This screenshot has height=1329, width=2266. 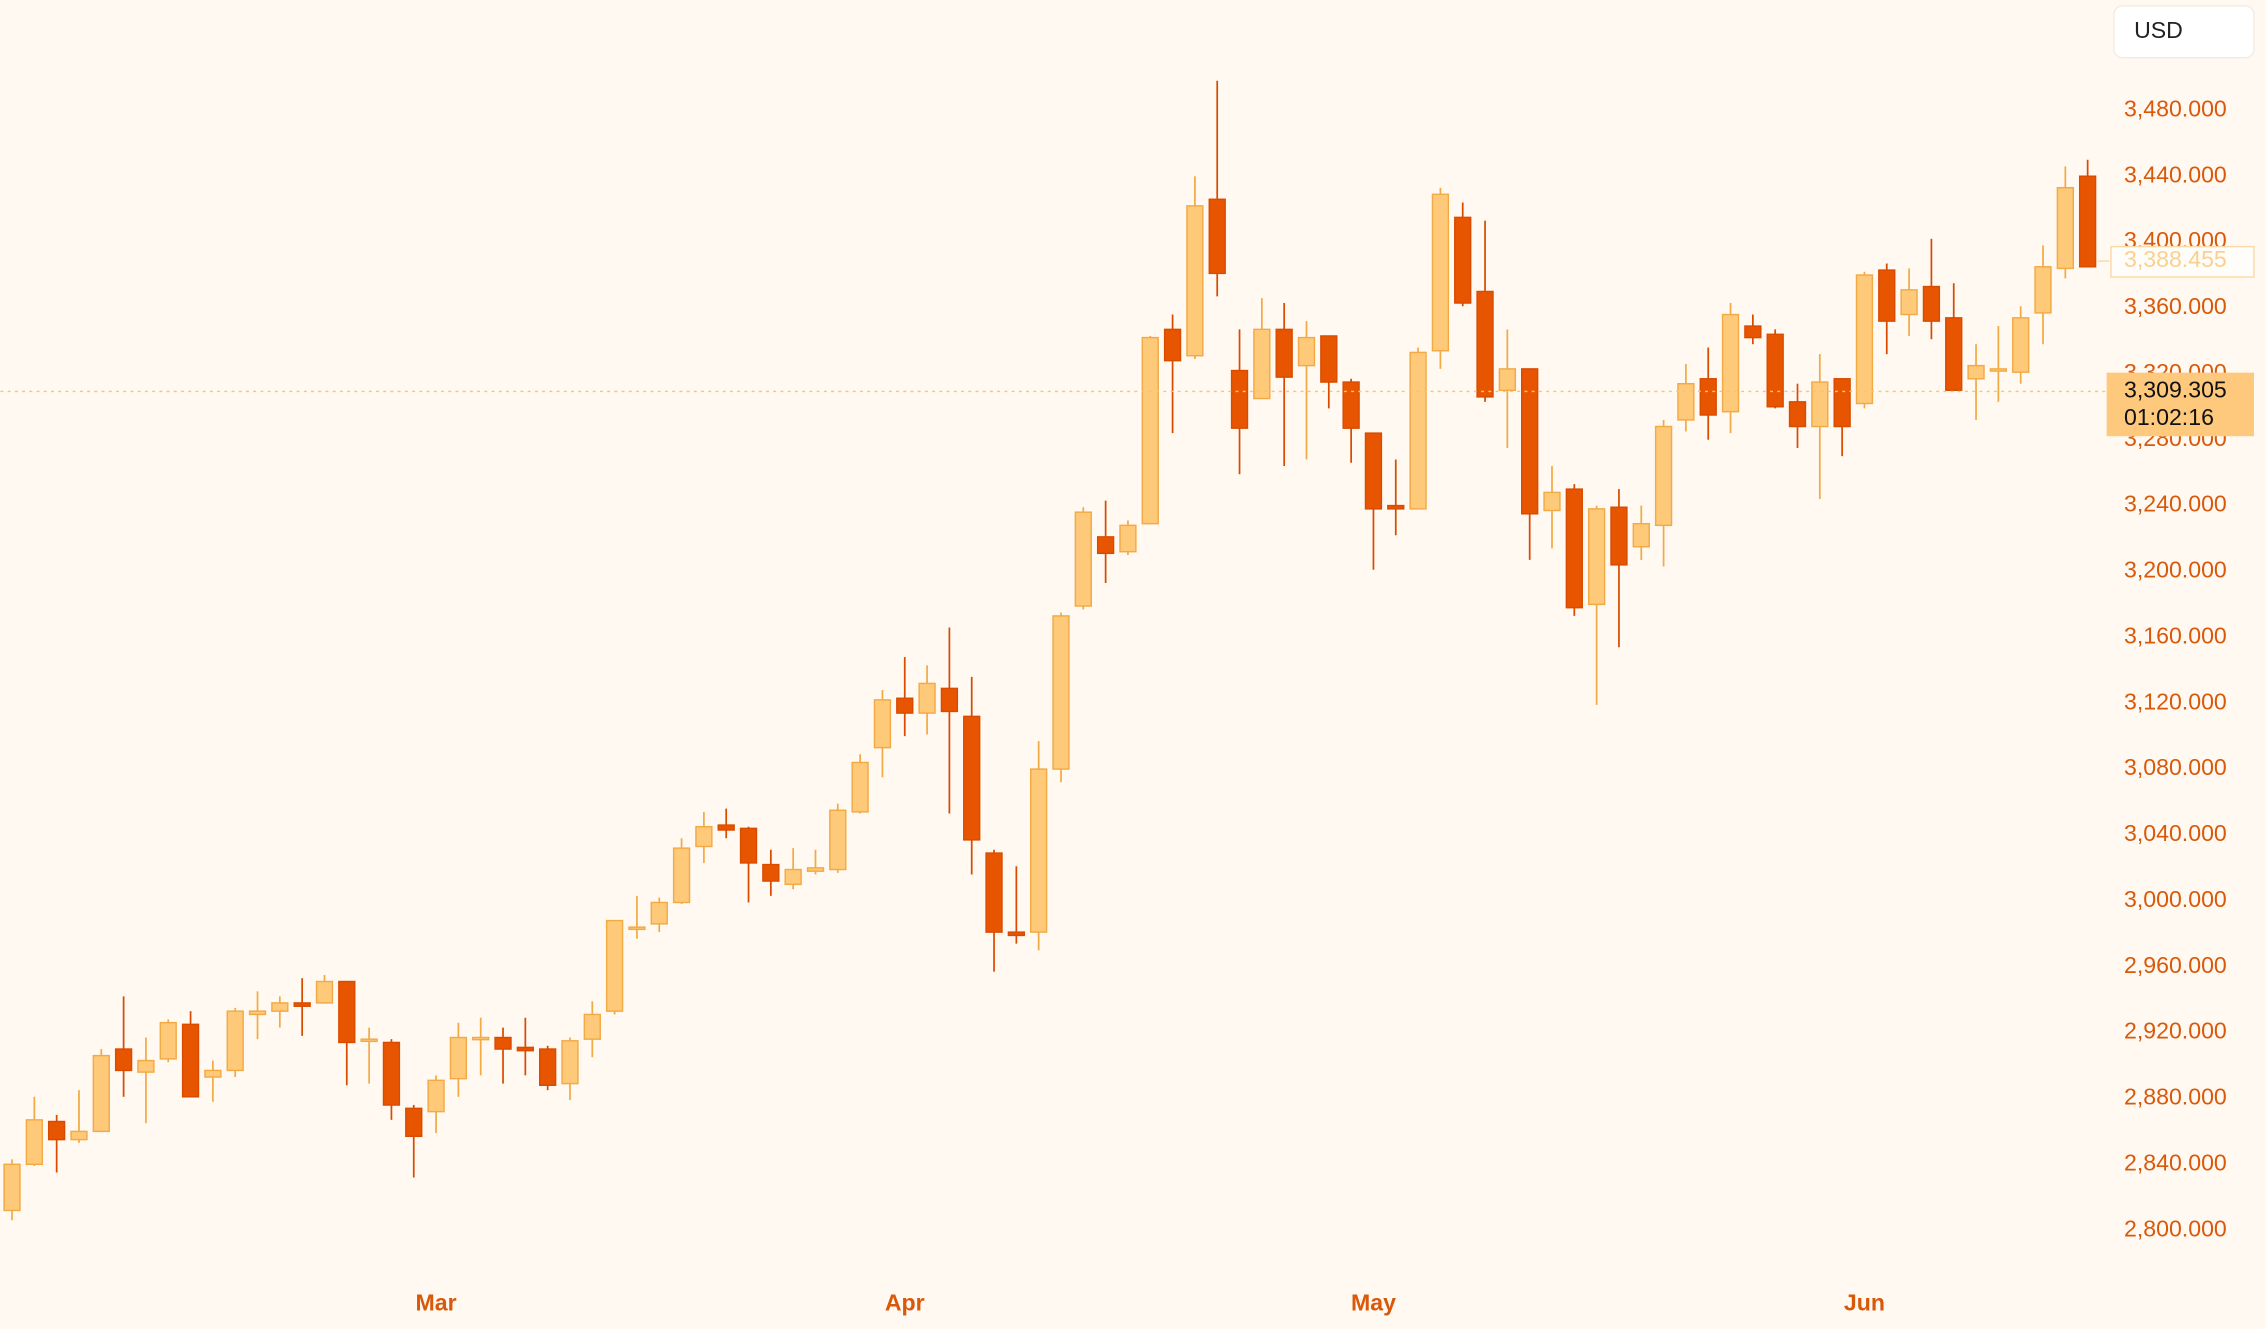 What do you see at coordinates (2175, 306) in the screenshot?
I see `y-tick-label: 3,360.000` at bounding box center [2175, 306].